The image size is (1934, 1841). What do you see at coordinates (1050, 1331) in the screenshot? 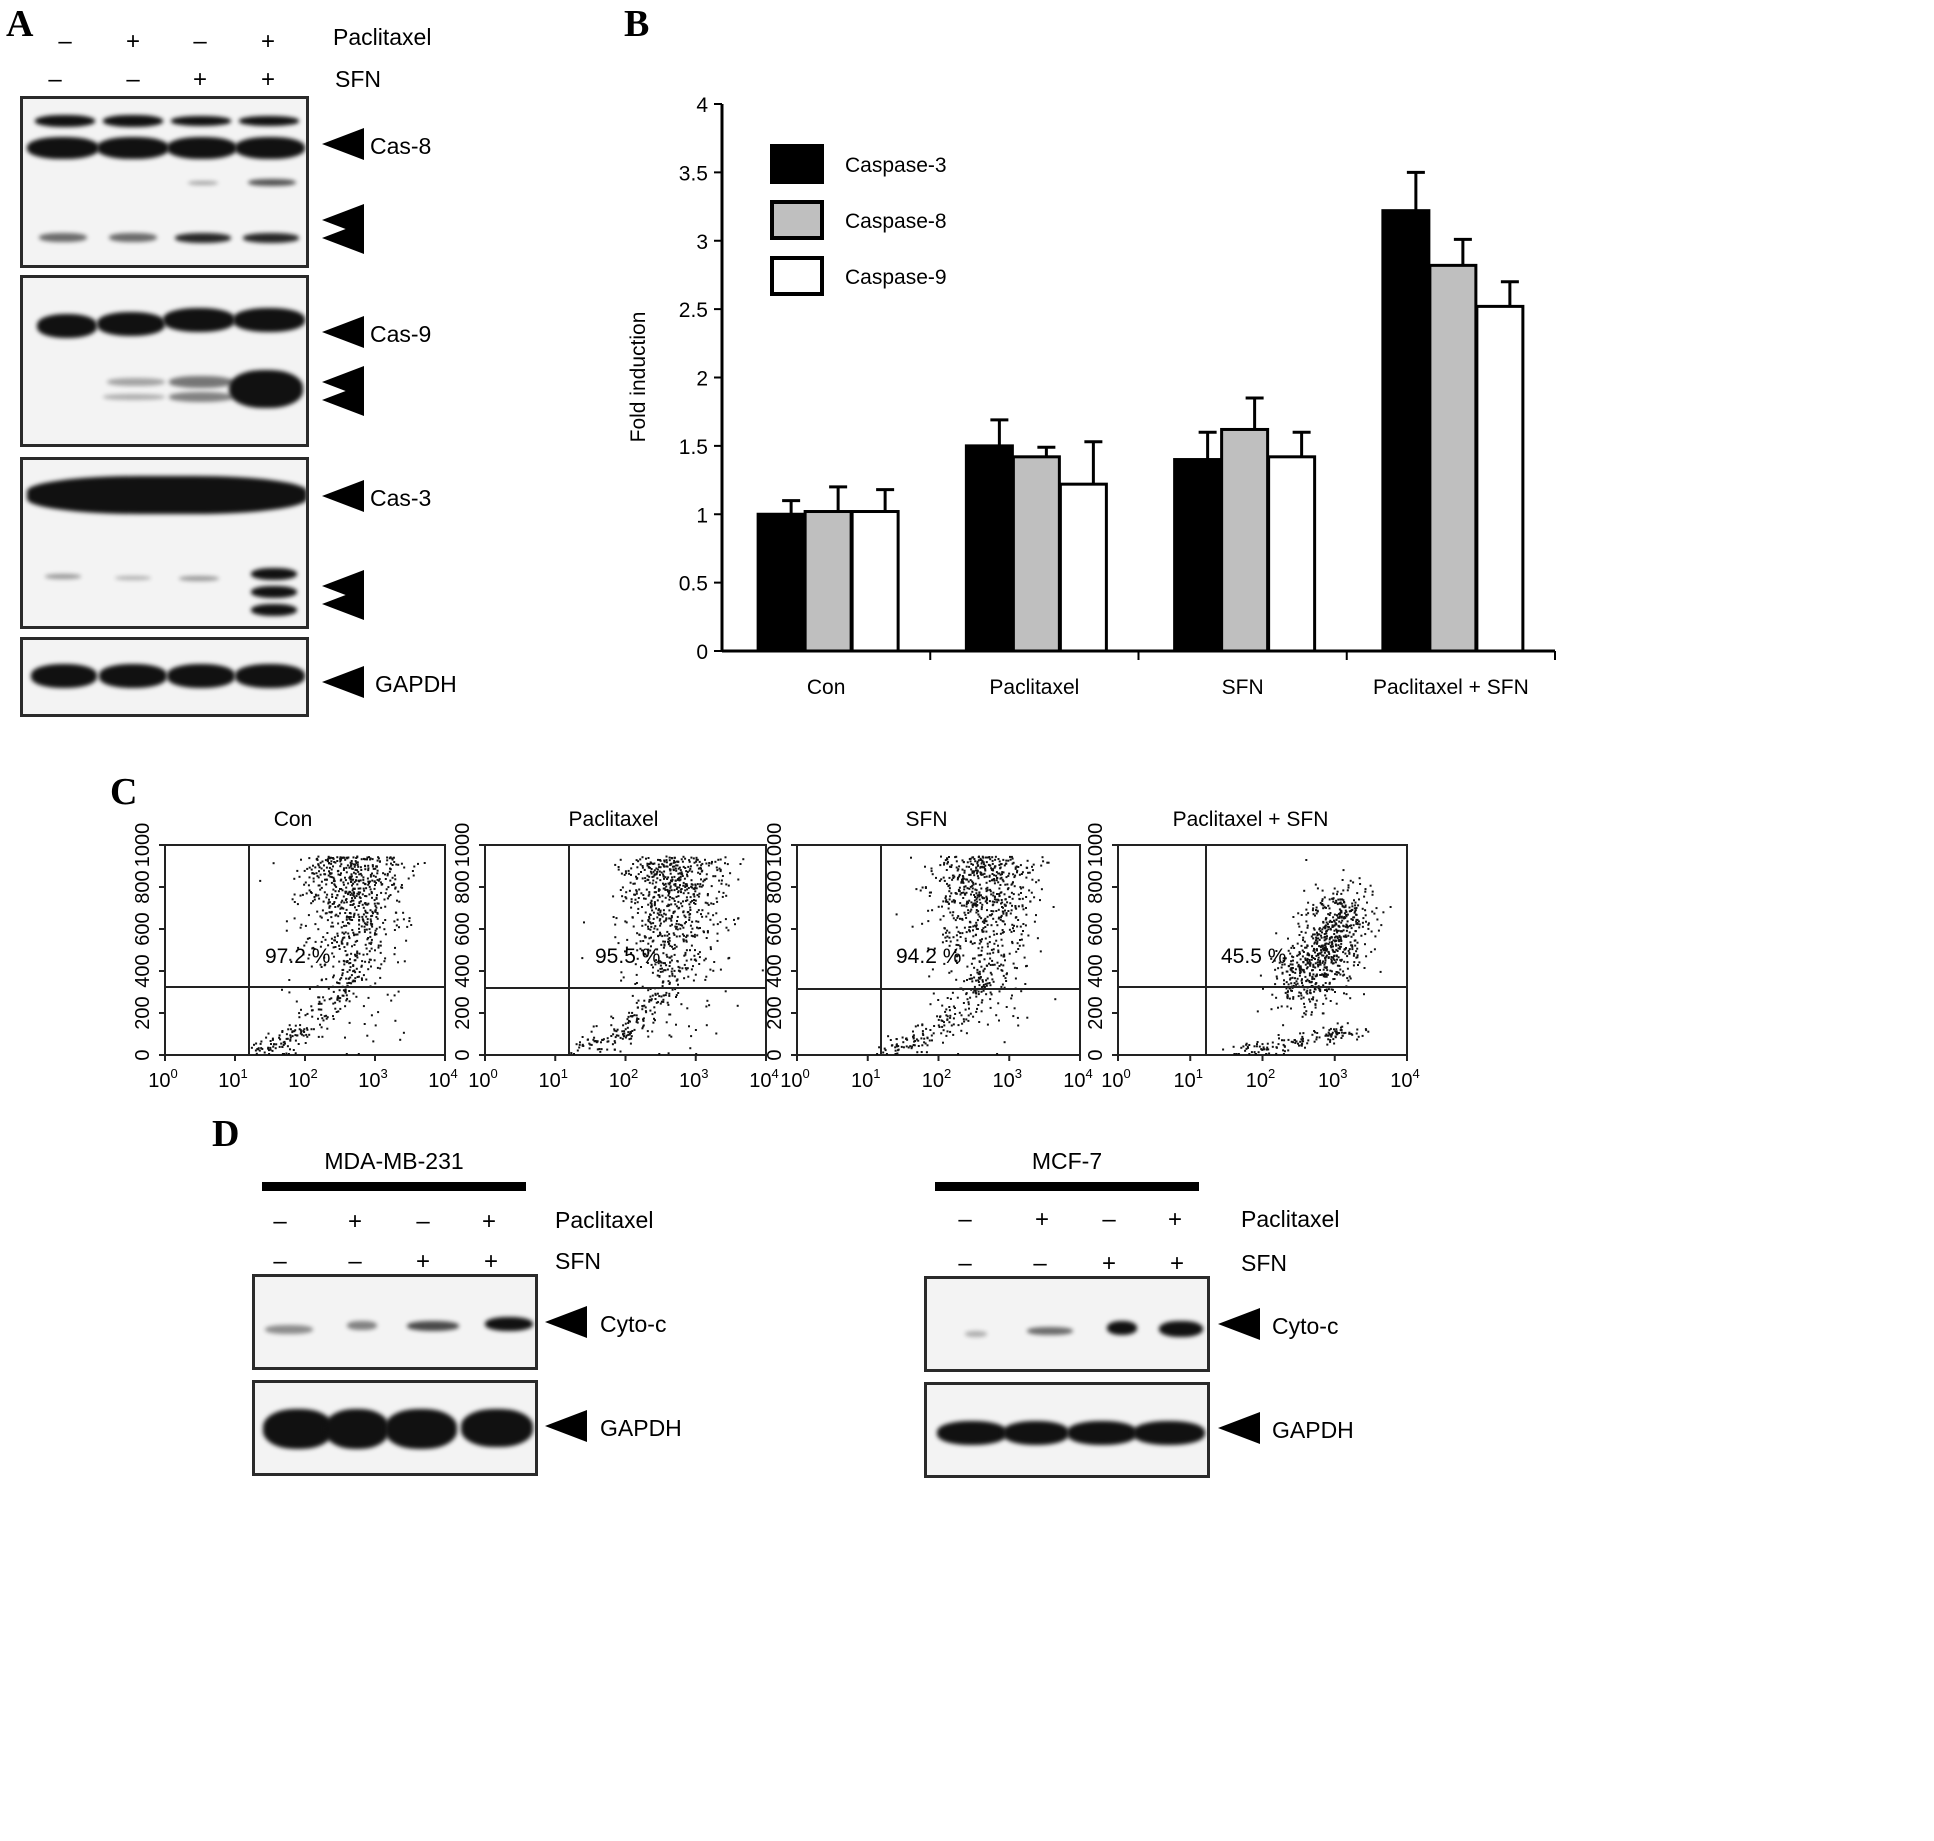
I see `band` at bounding box center [1050, 1331].